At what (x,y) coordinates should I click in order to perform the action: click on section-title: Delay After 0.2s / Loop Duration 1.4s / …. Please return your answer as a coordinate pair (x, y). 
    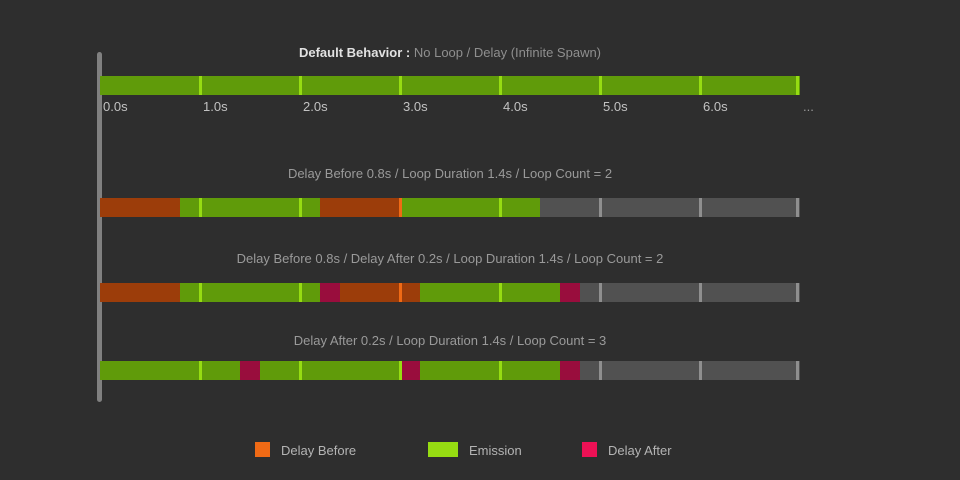
    Looking at the image, I should click on (450, 340).